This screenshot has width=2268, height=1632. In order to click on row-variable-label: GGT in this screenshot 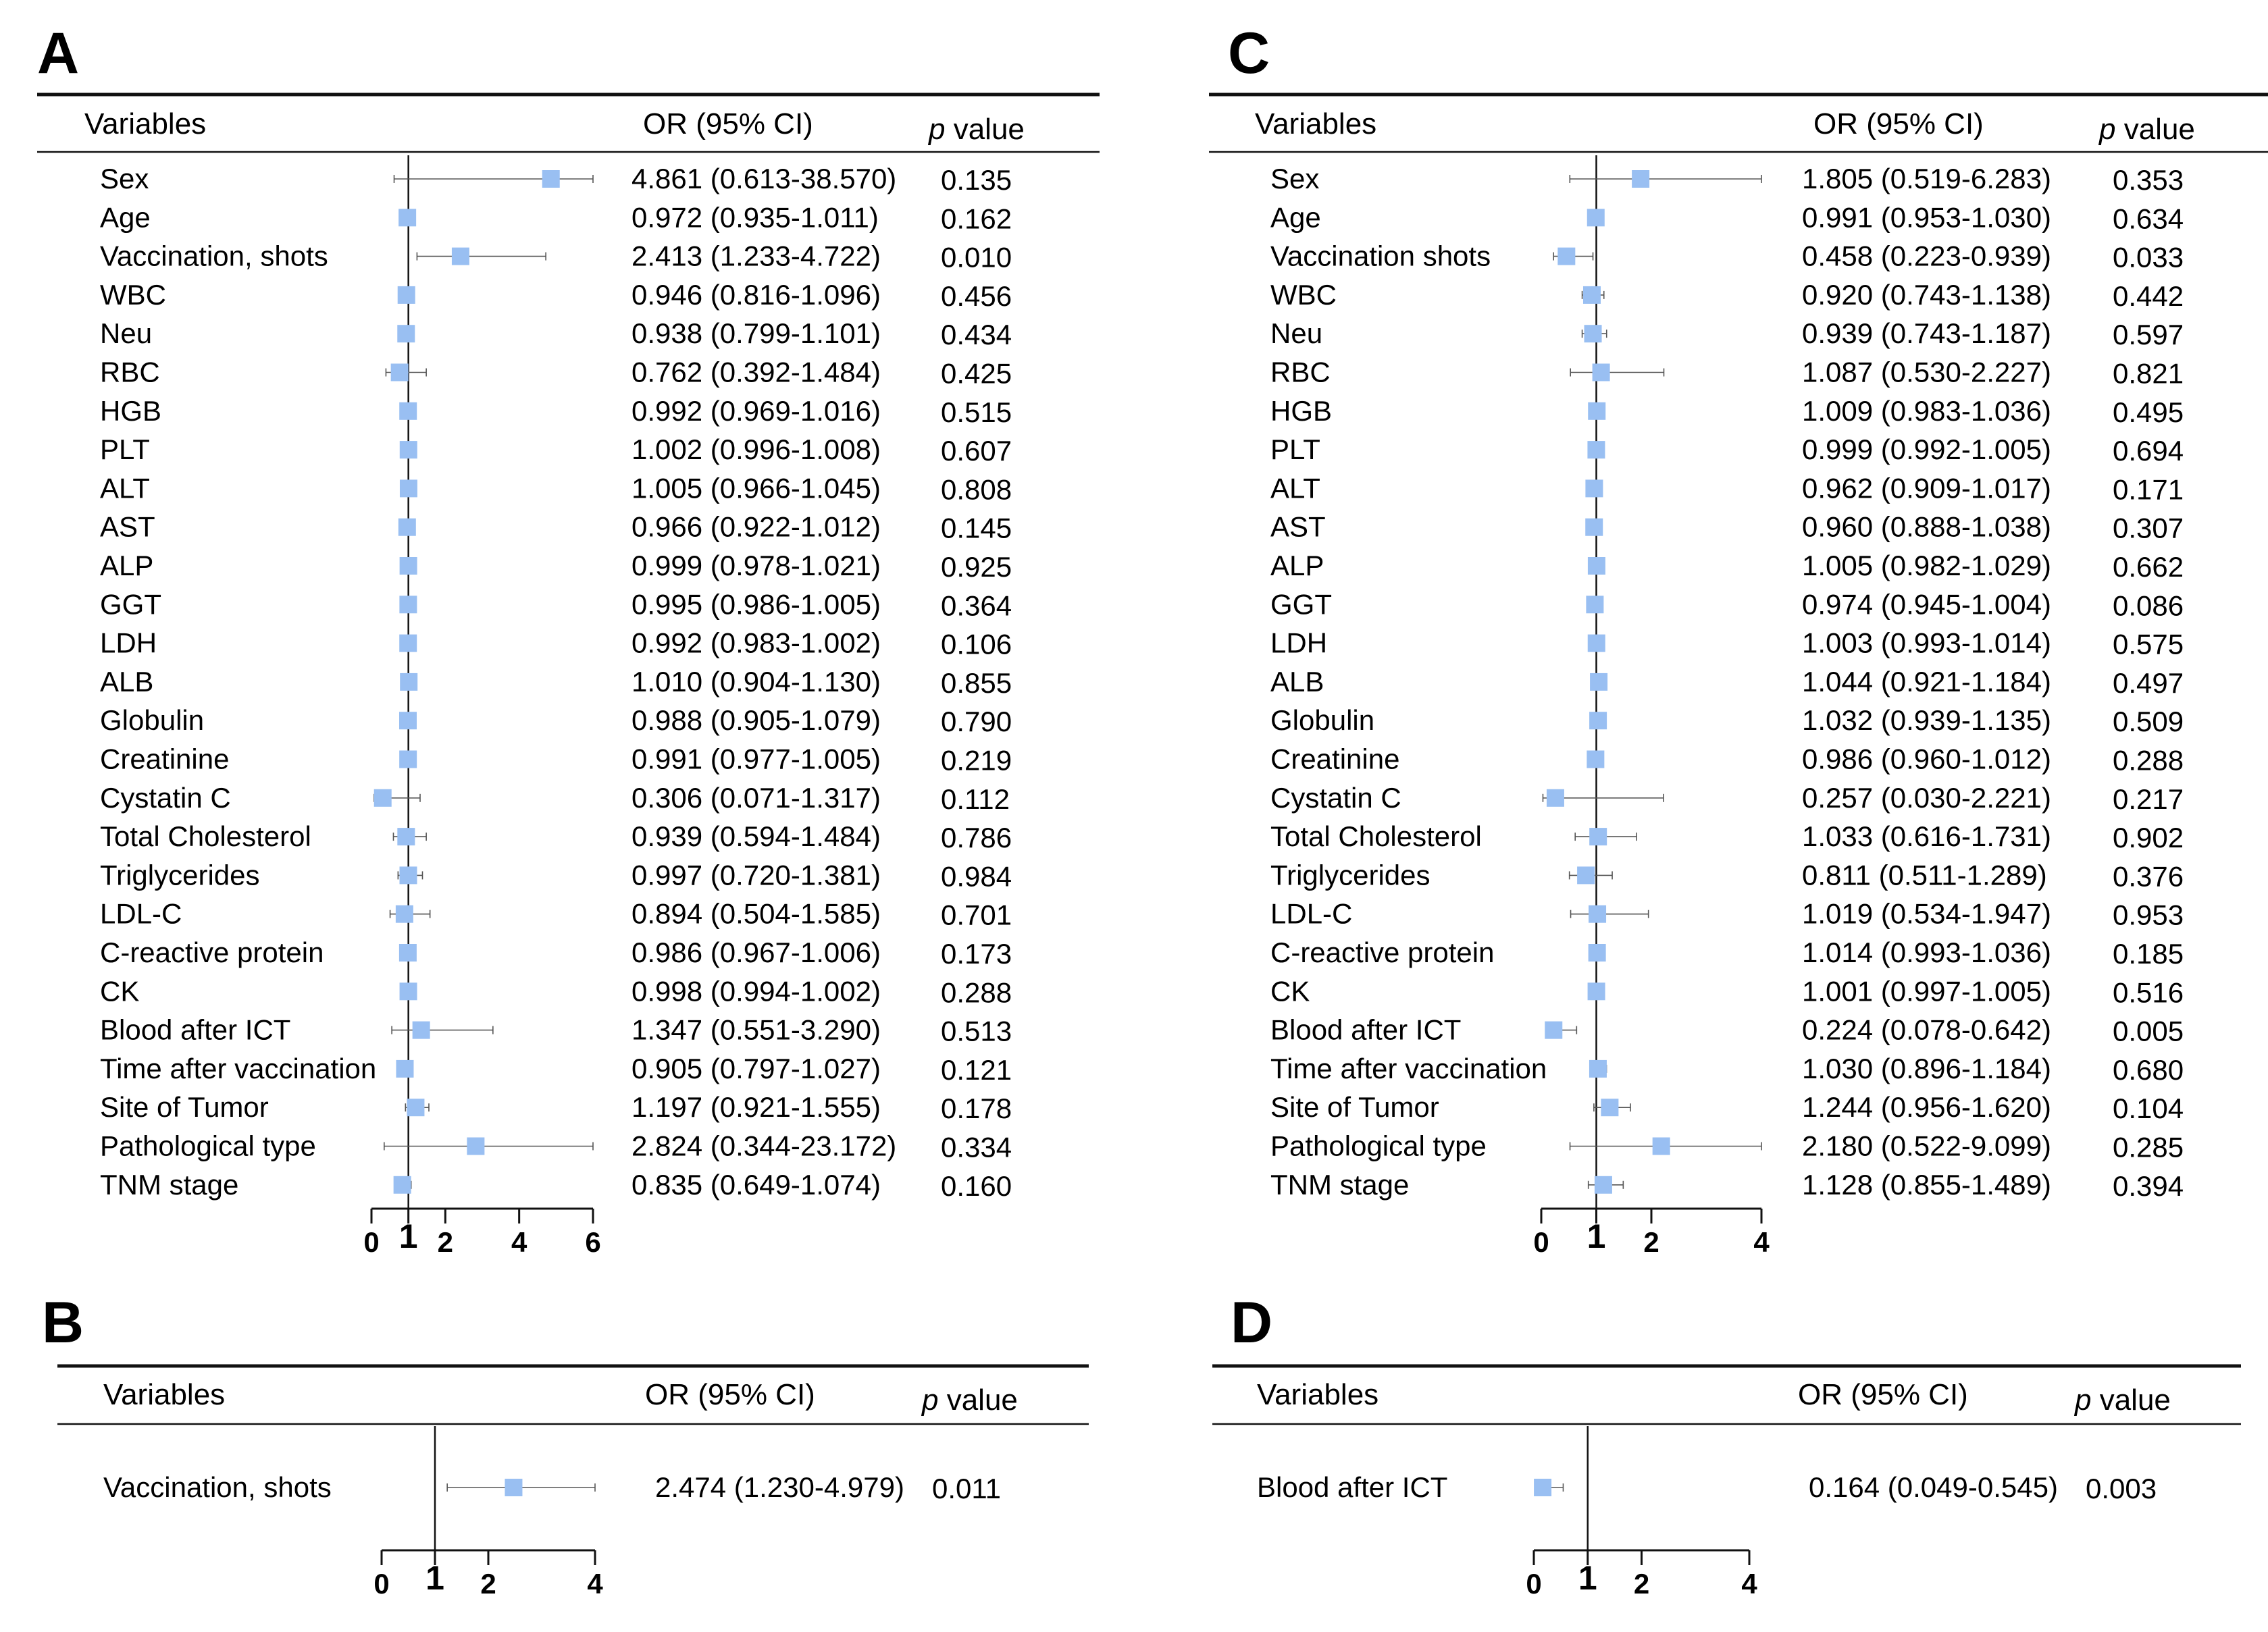, I will do `click(1301, 604)`.